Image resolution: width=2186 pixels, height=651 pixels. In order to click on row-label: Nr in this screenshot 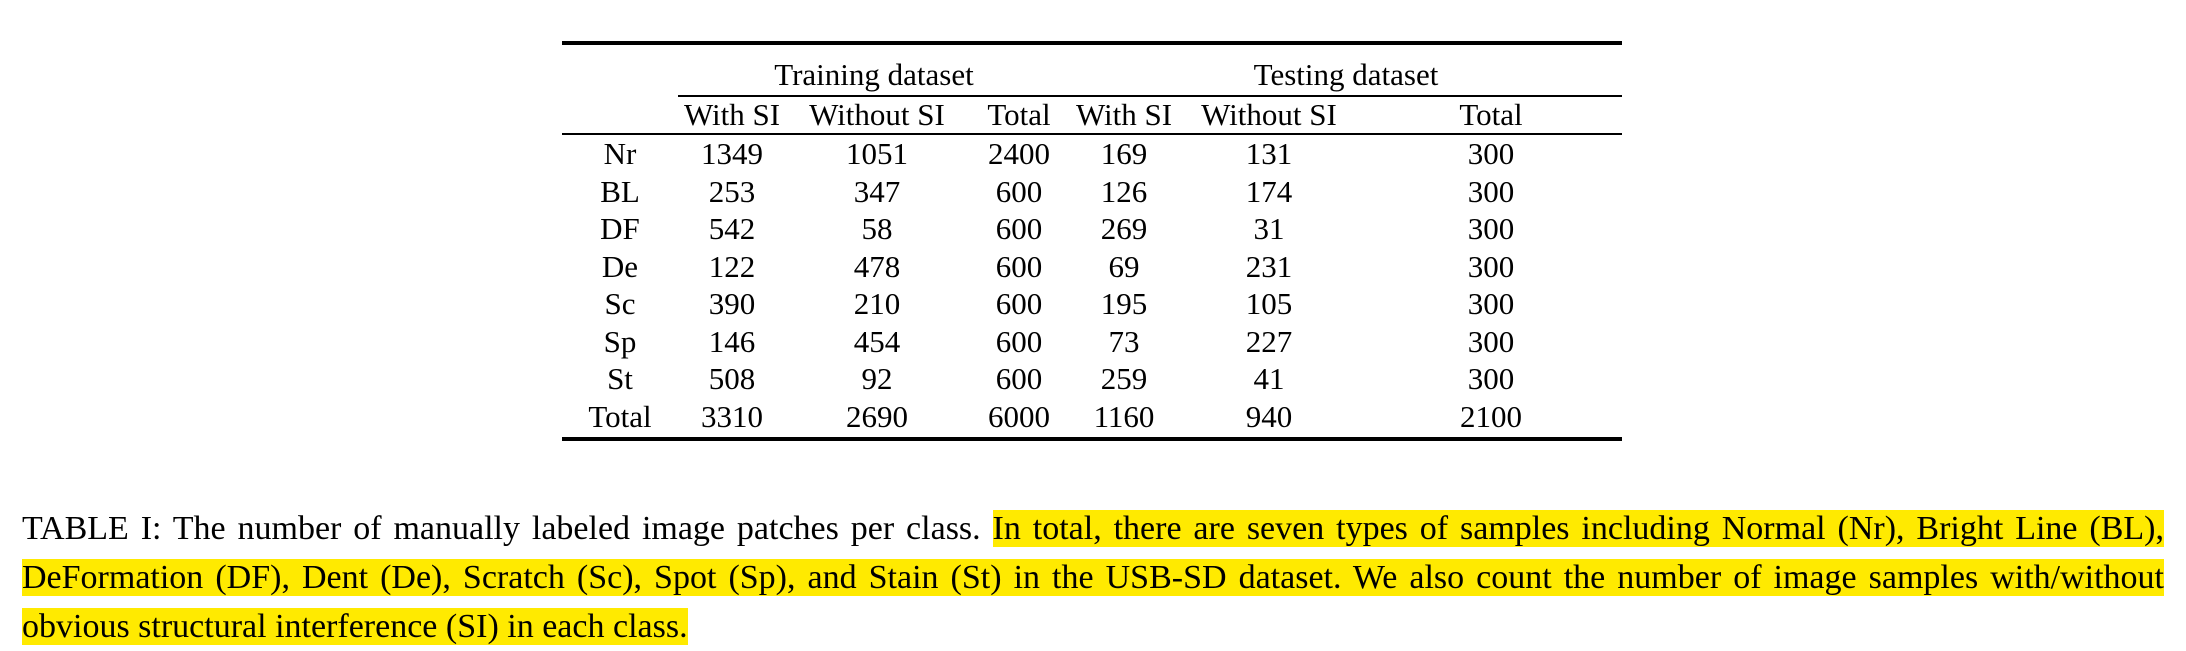, I will do `click(620, 154)`.